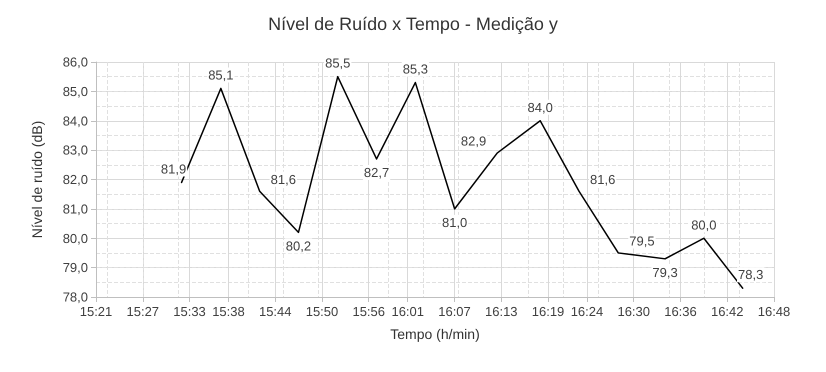  What do you see at coordinates (189, 311) in the screenshot?
I see `x-tick-label: 15:33` at bounding box center [189, 311].